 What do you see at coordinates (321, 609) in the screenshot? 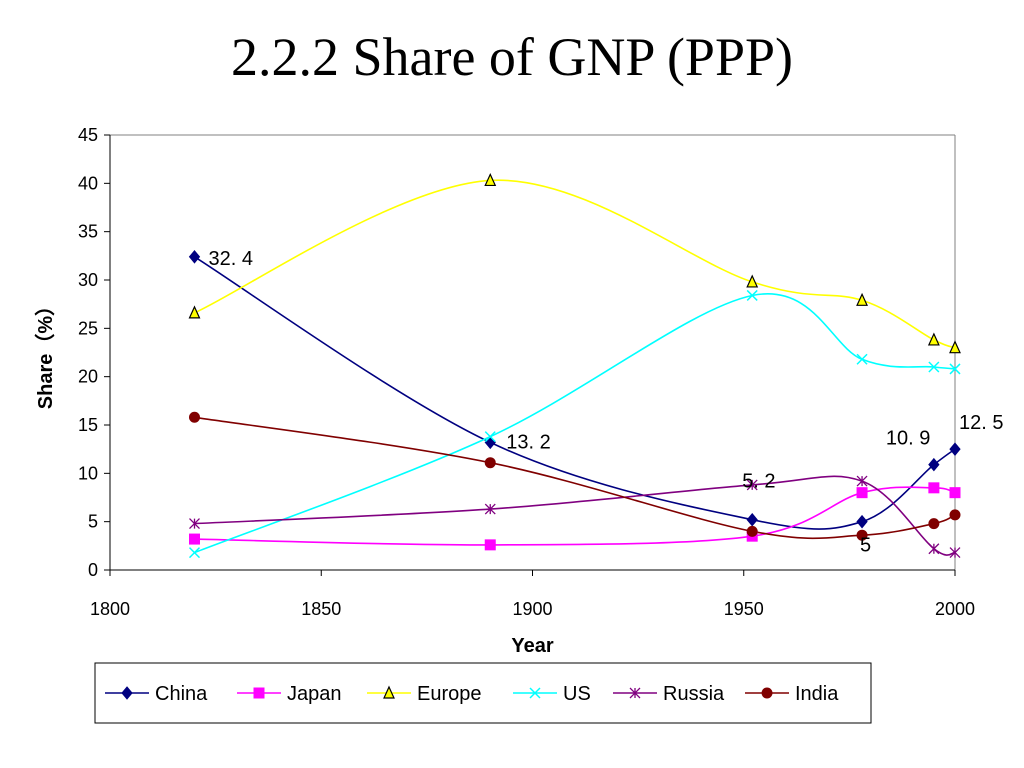
I see `x-tick-label: 1850` at bounding box center [321, 609].